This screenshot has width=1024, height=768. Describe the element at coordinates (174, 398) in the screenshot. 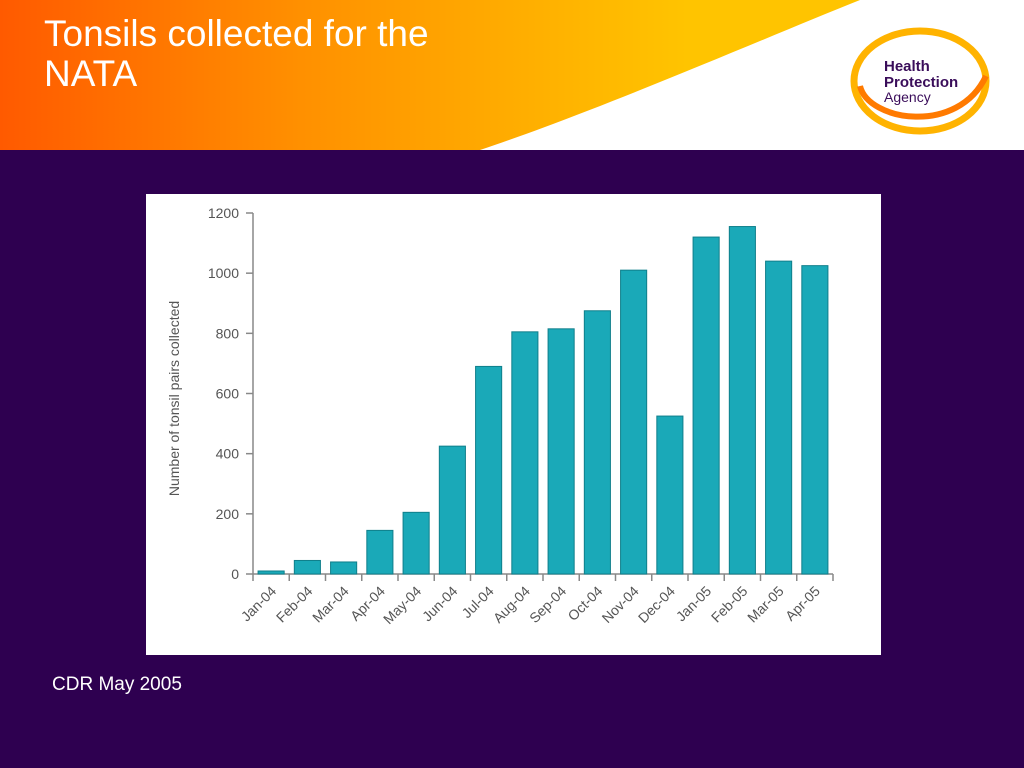

I see `y-axis-title: Number of tonsil pairs collected` at that location.